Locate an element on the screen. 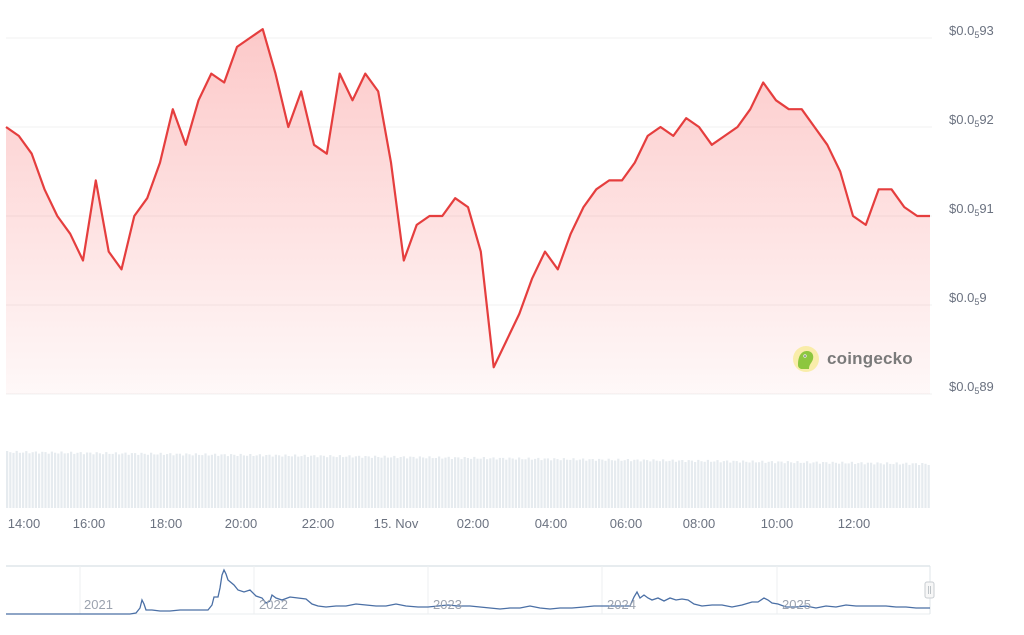 The width and height of the screenshot is (1024, 635). x-axis-label: 12:00 is located at coordinates (854, 523).